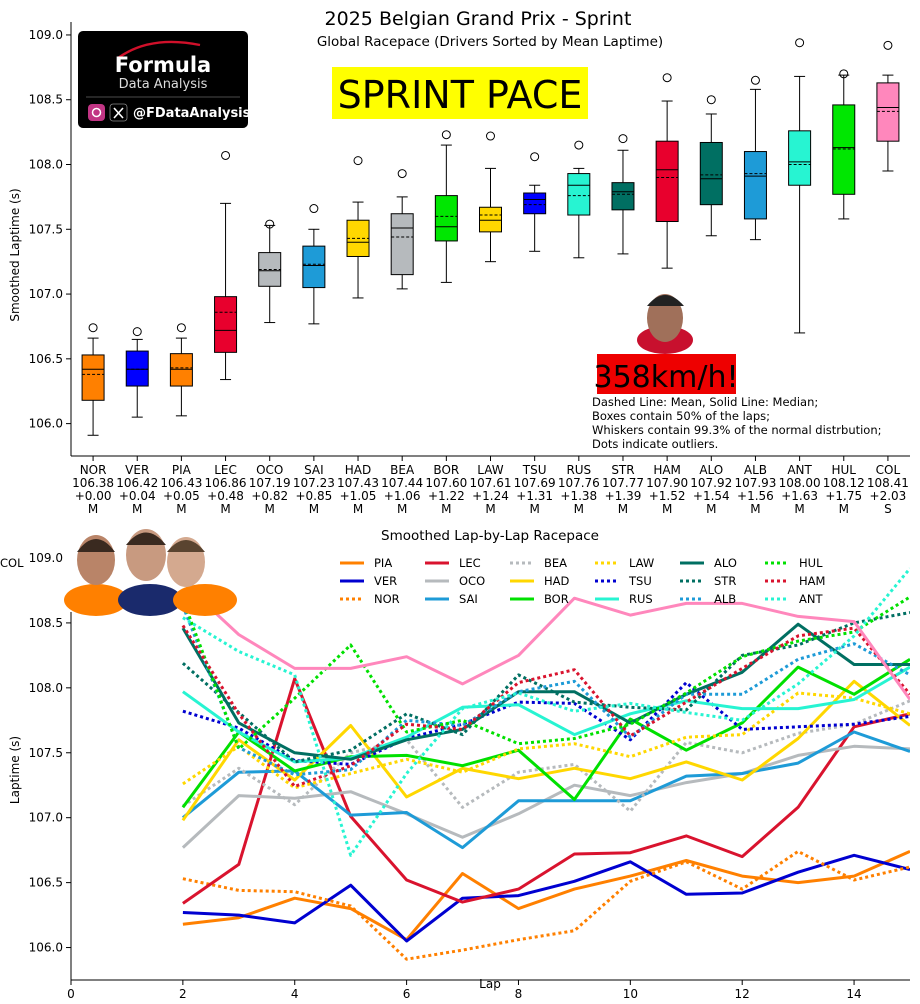 The image size is (920, 1004). I want to click on boxplot-x-tick-label: LEC, so click(225, 470).